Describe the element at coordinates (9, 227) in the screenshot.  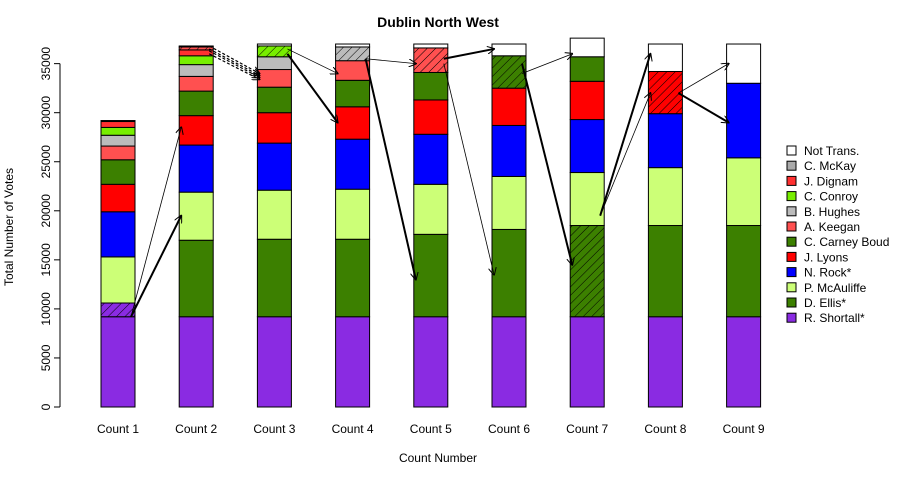
I see `y-axis-label: Total Number of Votes` at that location.